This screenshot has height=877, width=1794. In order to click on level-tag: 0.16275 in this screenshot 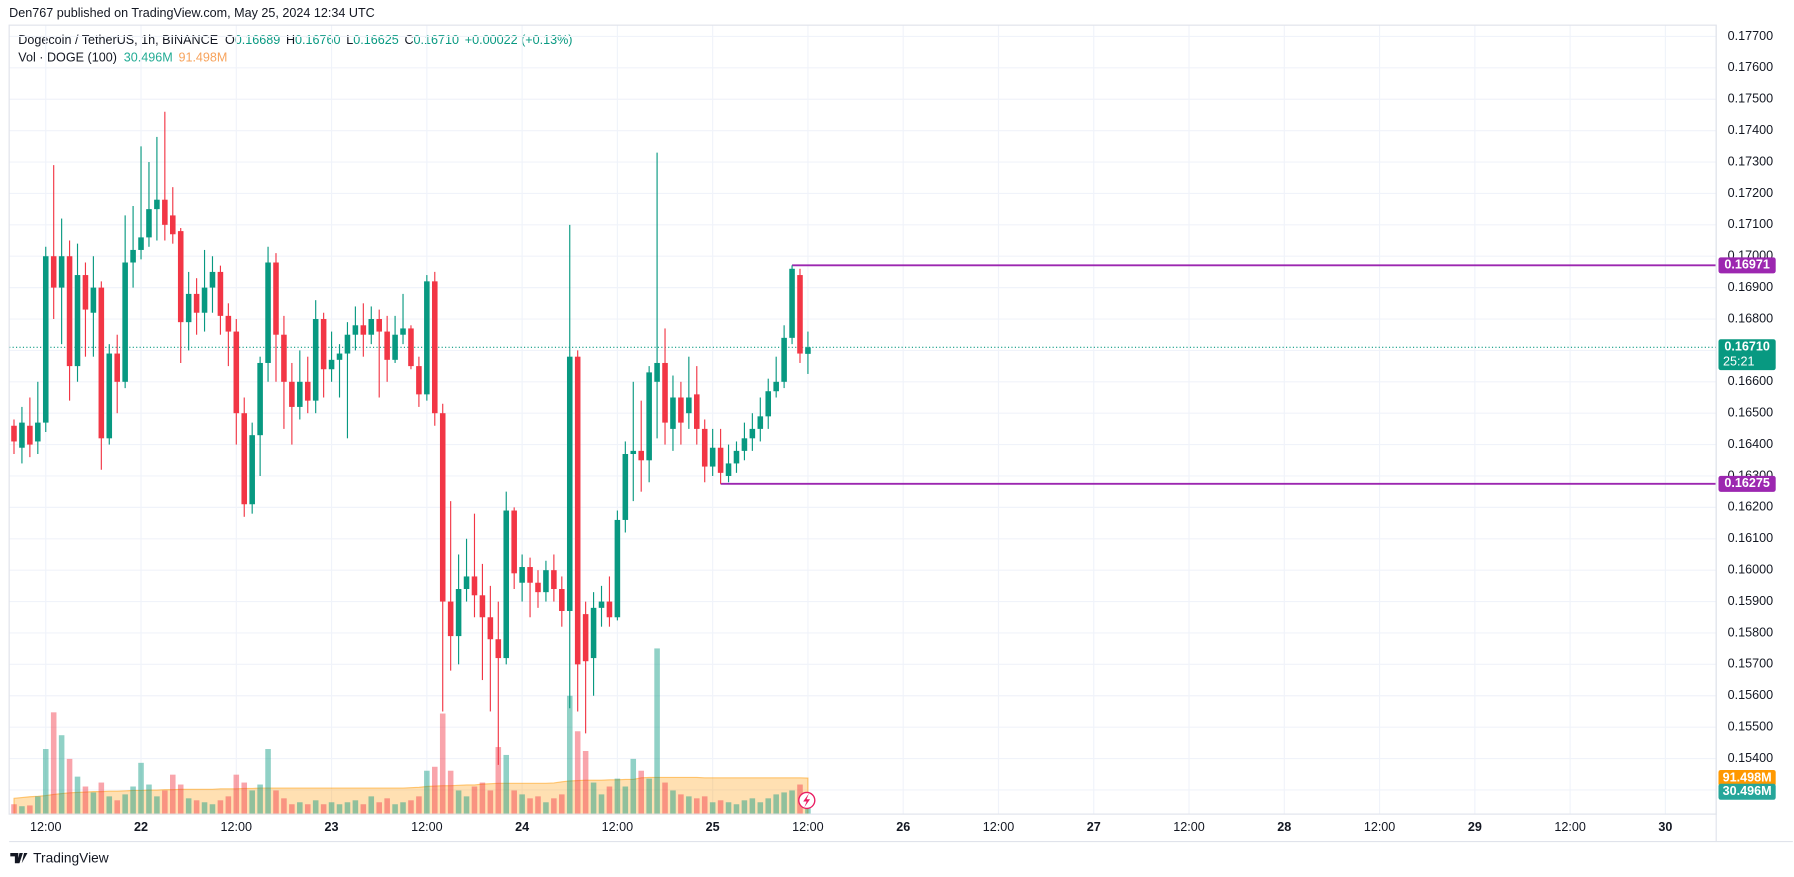, I will do `click(1746, 483)`.